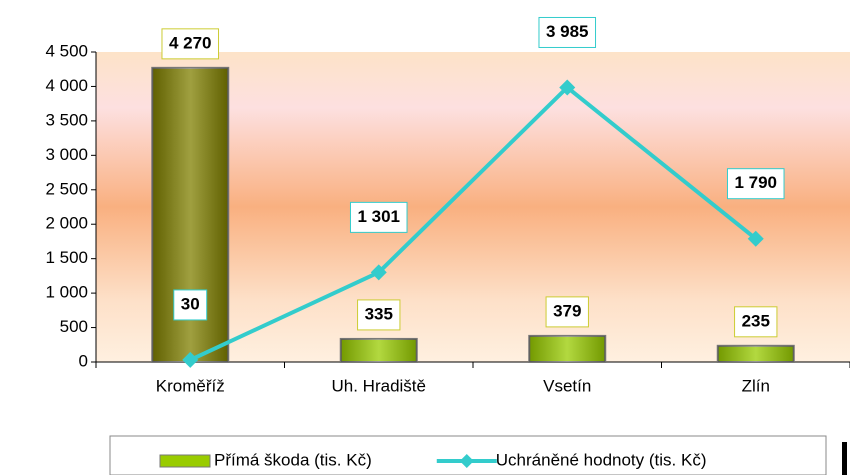 This screenshot has height=475, width=850. What do you see at coordinates (190, 385) in the screenshot?
I see `x-tick-label: Kroměříž` at bounding box center [190, 385].